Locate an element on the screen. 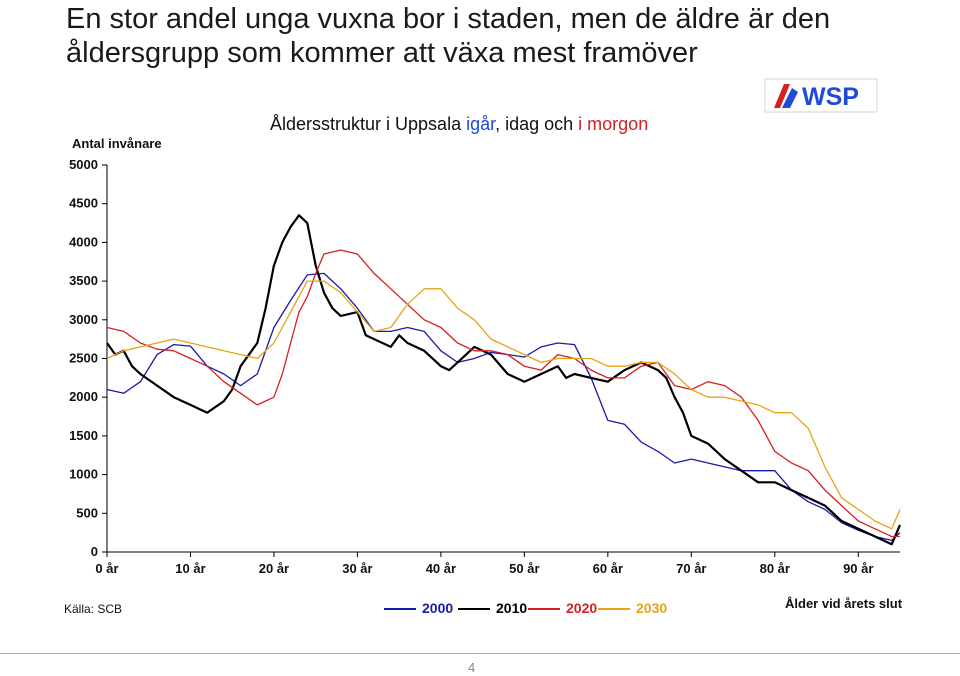  legend-swatch-2010 is located at coordinates (474, 609).